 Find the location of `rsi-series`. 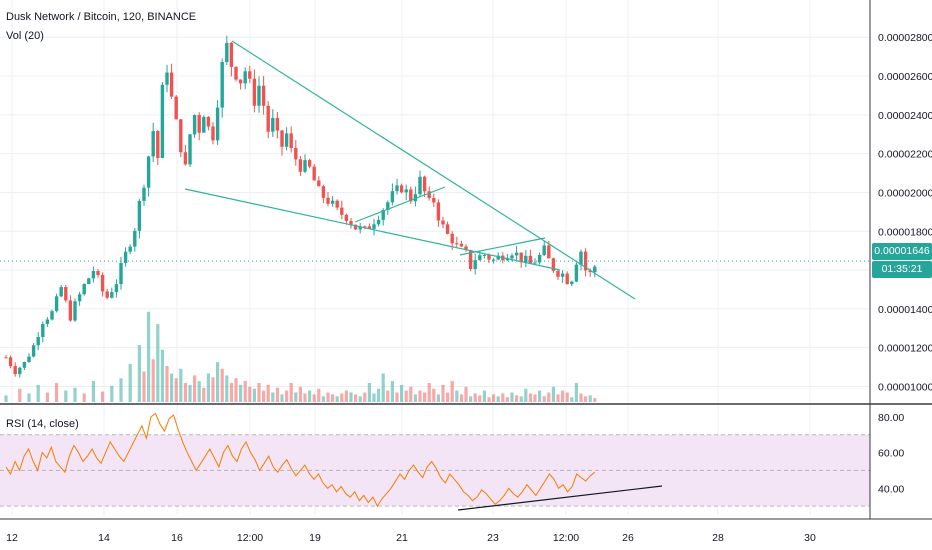

rsi-series is located at coordinates (300, 460).